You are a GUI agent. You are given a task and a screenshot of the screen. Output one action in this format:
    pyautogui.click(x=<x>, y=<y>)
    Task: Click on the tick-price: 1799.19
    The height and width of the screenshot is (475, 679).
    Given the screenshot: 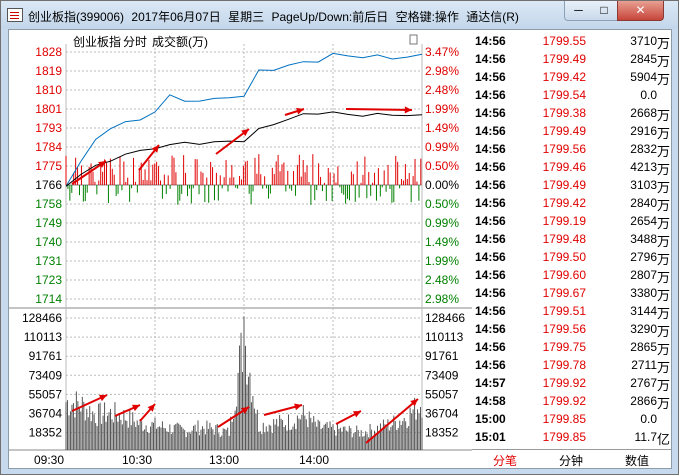 What is the action you would take?
    pyautogui.click(x=564, y=221)
    